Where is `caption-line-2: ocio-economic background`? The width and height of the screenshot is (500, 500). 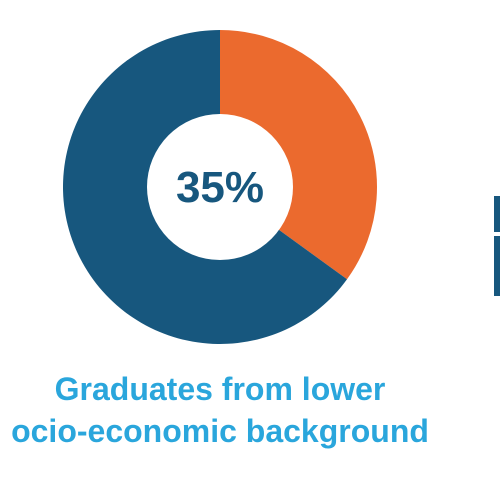 caption-line-2: ocio-economic background is located at coordinates (220, 431).